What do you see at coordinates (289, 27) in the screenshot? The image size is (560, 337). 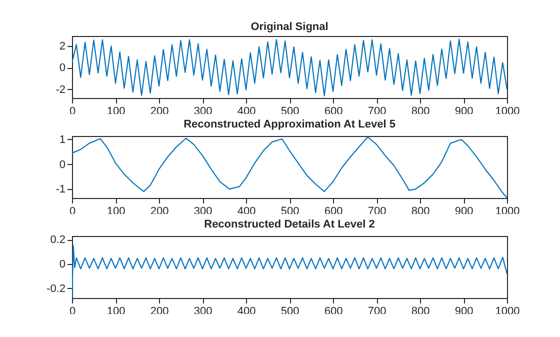 I see `chart-title: Original Signal` at bounding box center [289, 27].